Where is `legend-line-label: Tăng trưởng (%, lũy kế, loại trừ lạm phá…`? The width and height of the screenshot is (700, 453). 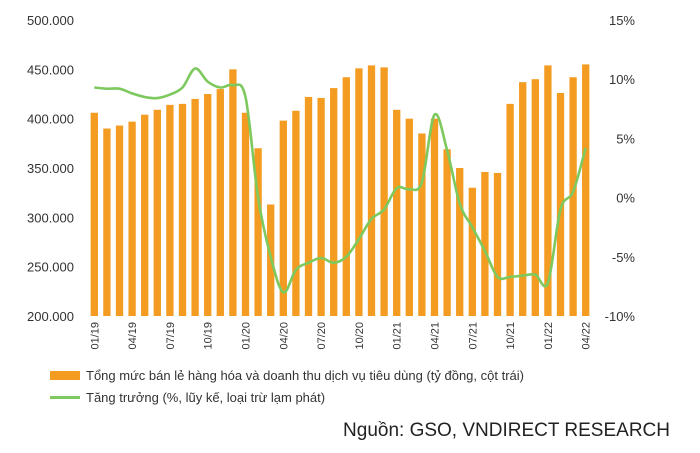
legend-line-label: Tăng trưởng (%, lũy kế, loại trừ lạm phá… is located at coordinates (206, 397).